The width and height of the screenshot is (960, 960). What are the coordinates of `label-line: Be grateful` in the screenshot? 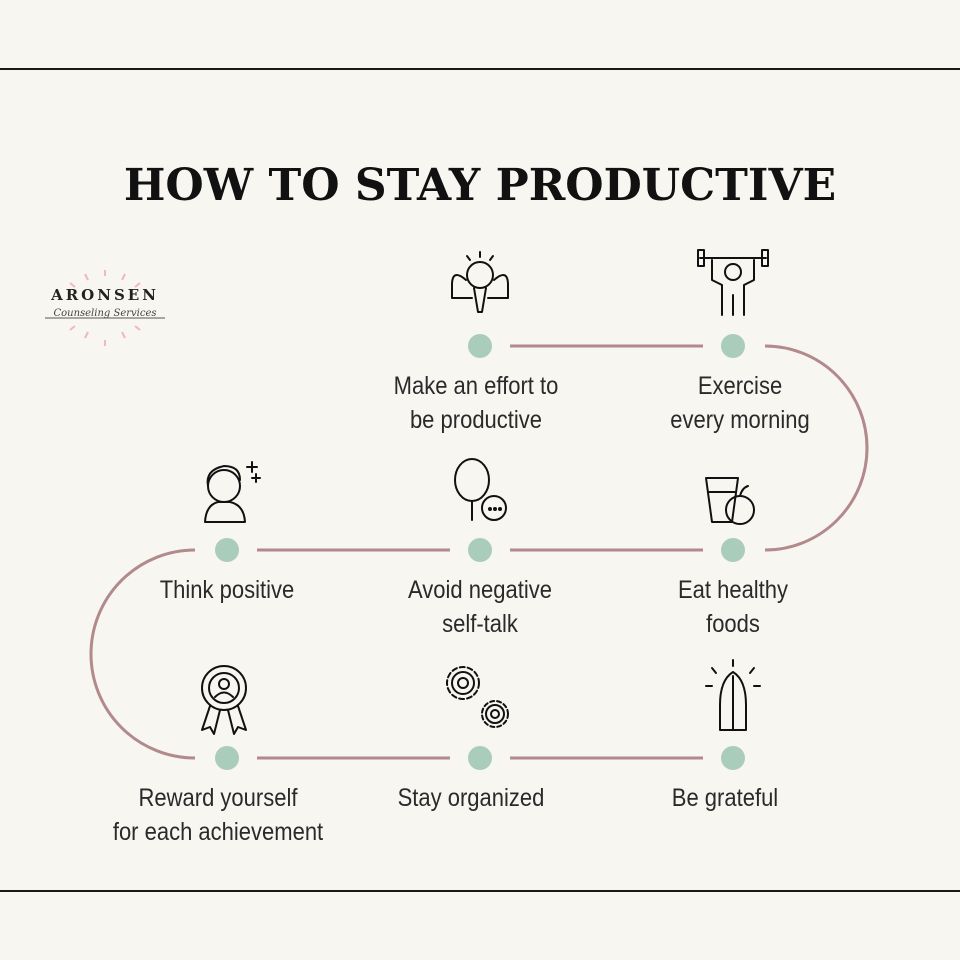 It's located at (725, 798).